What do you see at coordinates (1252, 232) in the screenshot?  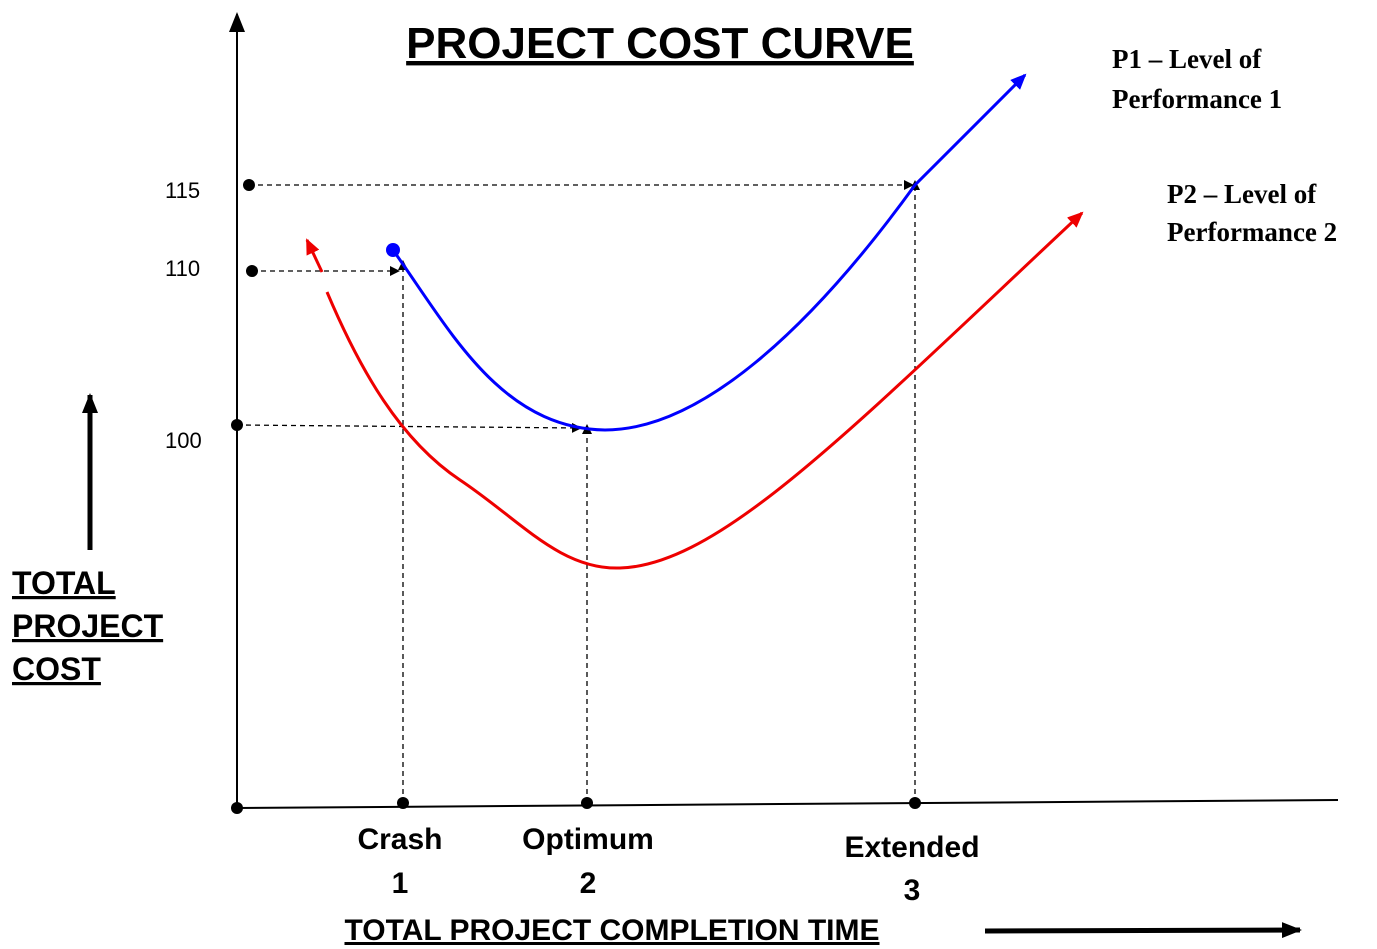 I see `curve-label: Performance 2` at bounding box center [1252, 232].